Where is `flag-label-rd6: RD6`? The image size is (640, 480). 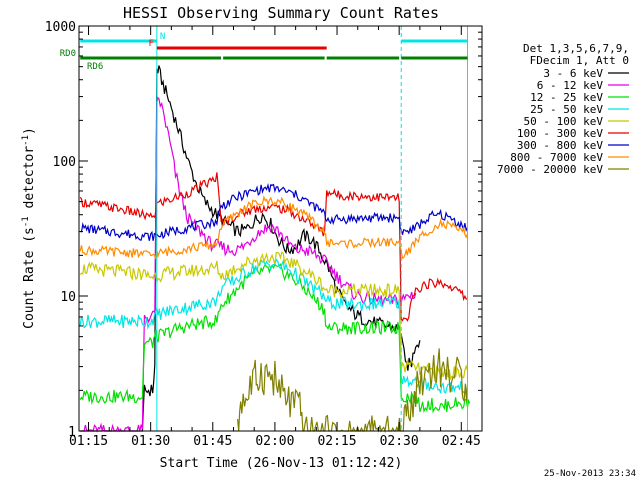 flag-label-rd6: RD6 is located at coordinates (95, 67).